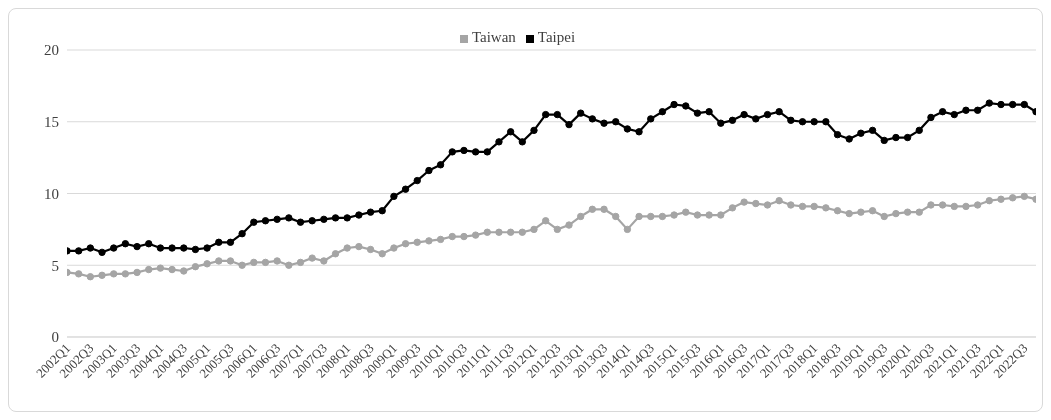 This screenshot has width=1051, height=420. Describe the element at coordinates (556, 37) in the screenshot. I see `legend-label: Taipei` at that location.